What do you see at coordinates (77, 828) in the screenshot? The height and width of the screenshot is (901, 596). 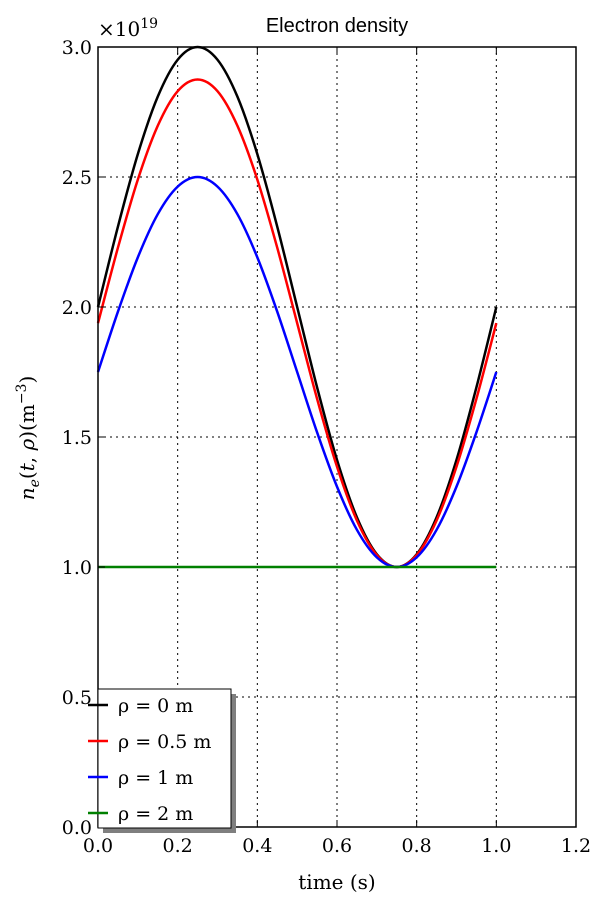 I see `y-tick-label: 0.0` at bounding box center [77, 828].